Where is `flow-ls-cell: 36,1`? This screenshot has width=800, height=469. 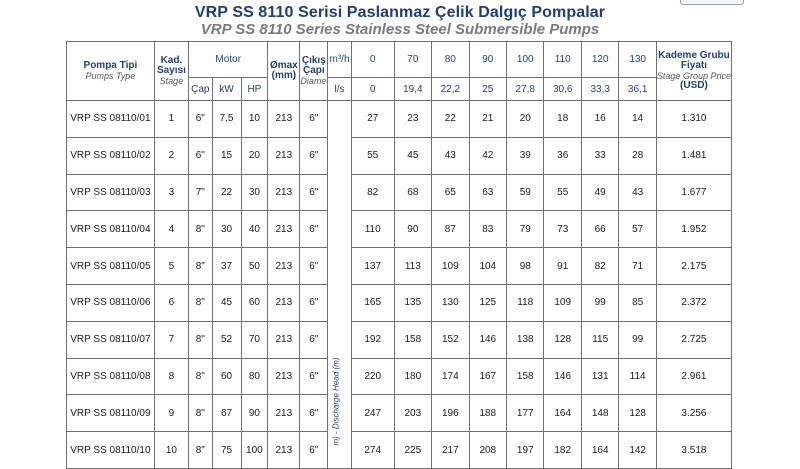
flow-ls-cell: 36,1 is located at coordinates (637, 89).